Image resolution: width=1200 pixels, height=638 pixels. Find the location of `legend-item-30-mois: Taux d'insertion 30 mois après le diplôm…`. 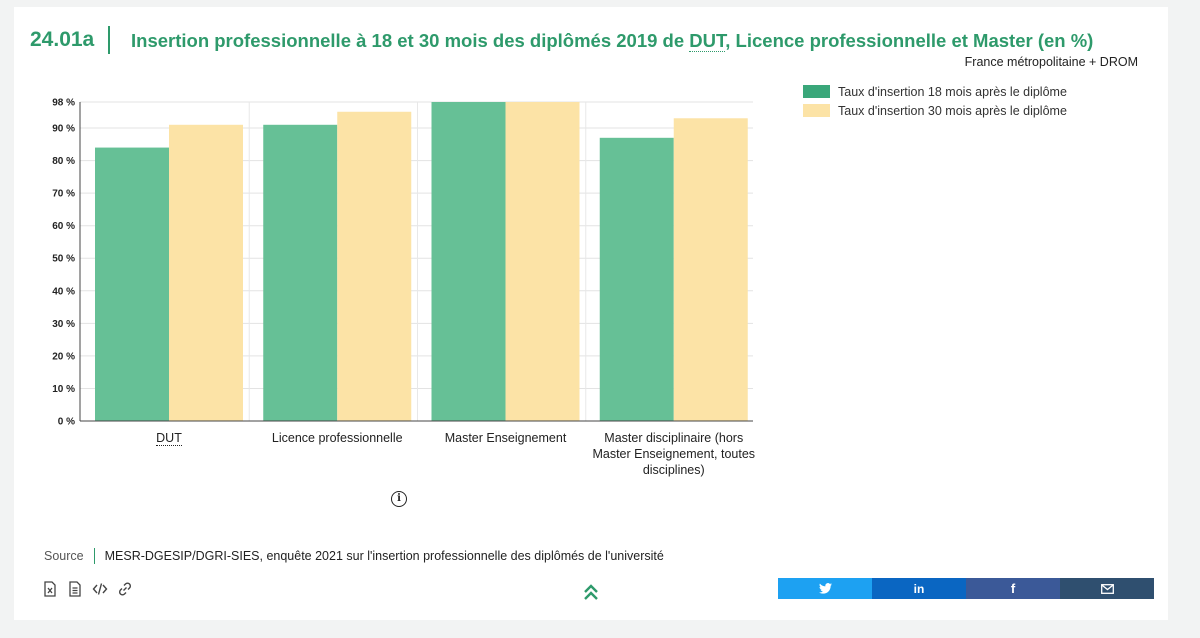

legend-item-30-mois: Taux d'insertion 30 mois après le diplôm… is located at coordinates (935, 110).